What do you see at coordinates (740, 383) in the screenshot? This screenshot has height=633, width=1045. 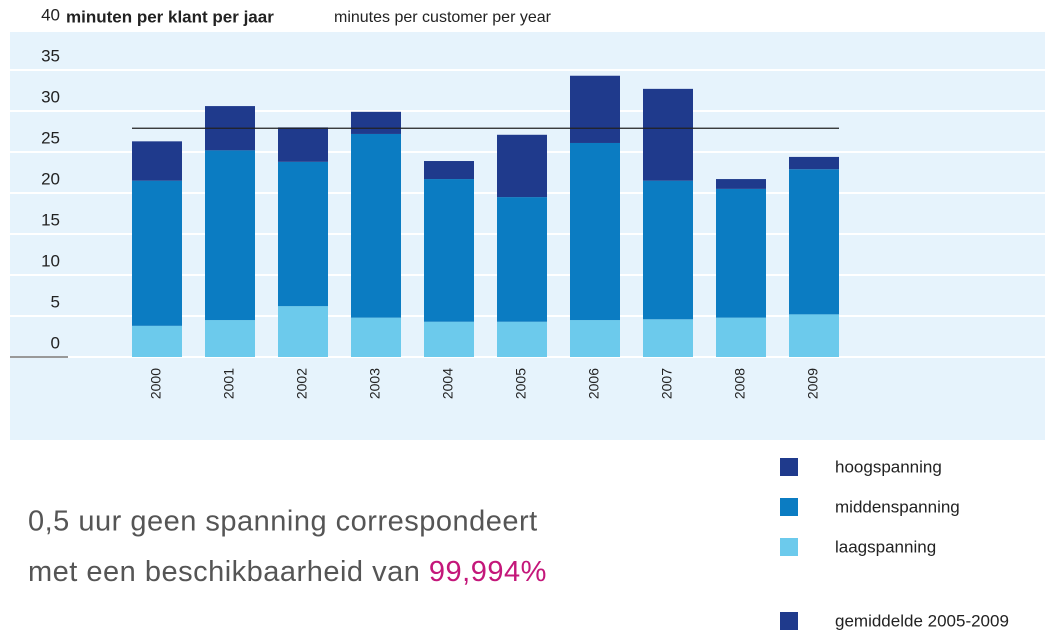 I see `x-tick-label: 2008` at bounding box center [740, 383].